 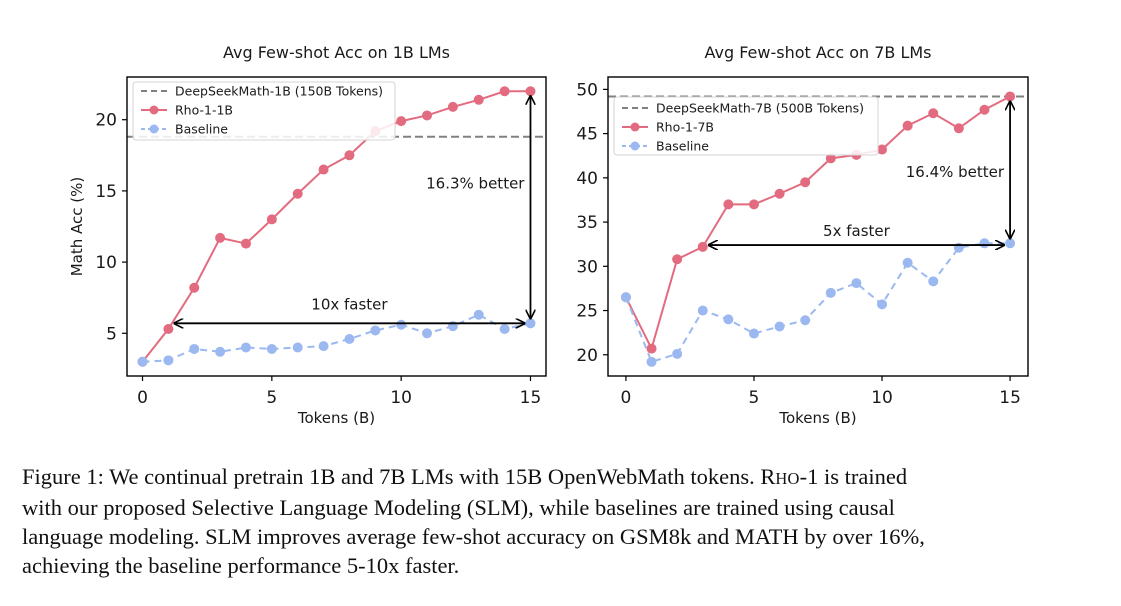 I want to click on speedup-label: 10x faster, so click(x=349, y=304).